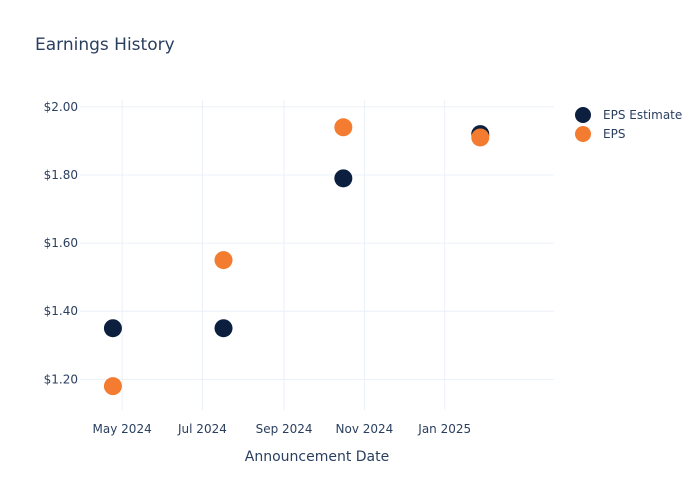  I want to click on chart-title: Earnings History, so click(105, 45).